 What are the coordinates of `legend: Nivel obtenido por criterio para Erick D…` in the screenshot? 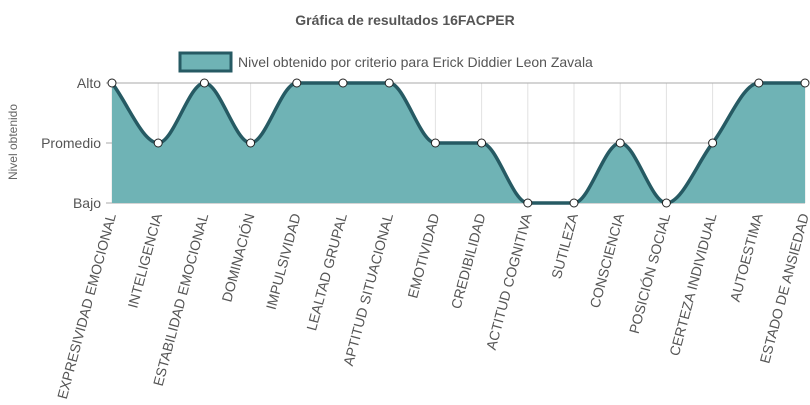 It's located at (385, 62).